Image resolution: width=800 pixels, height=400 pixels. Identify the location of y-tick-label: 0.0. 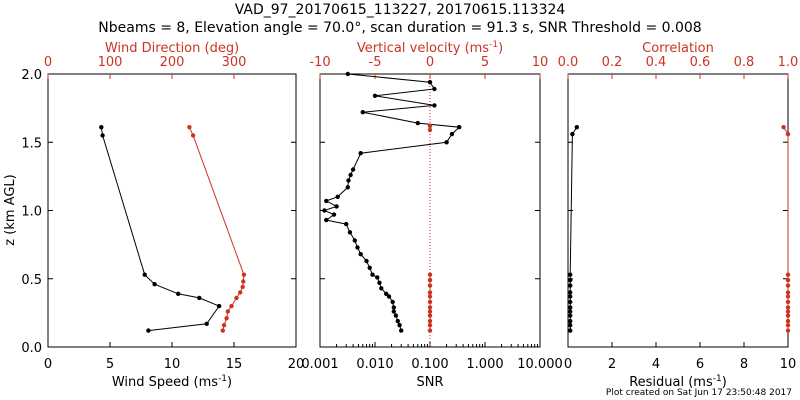
(31, 348).